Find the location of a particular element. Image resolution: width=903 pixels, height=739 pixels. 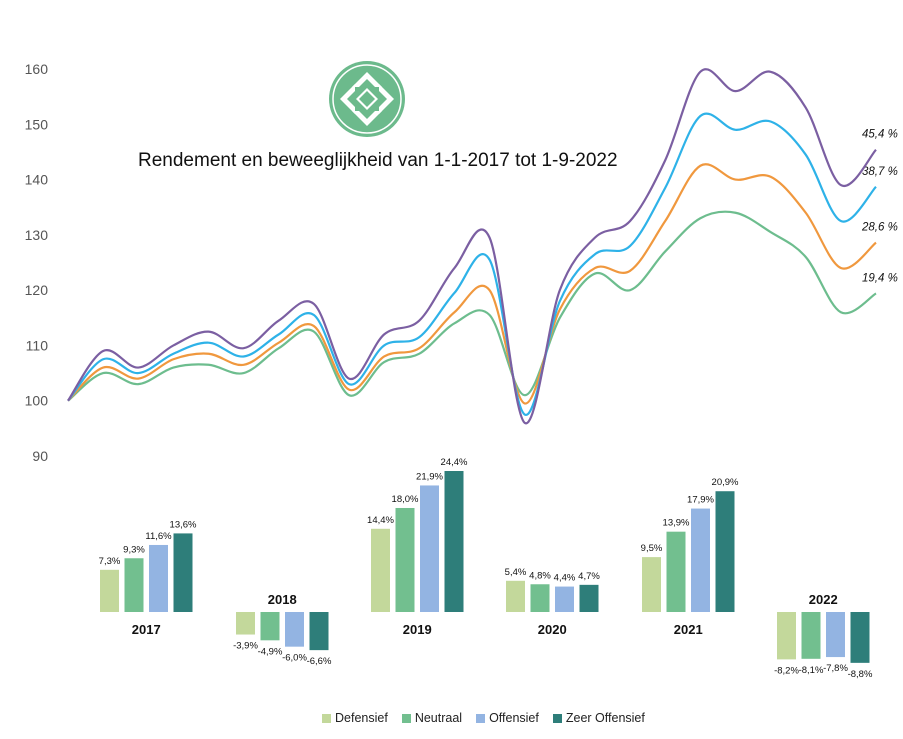

category-label: 2020 is located at coordinates (552, 629).